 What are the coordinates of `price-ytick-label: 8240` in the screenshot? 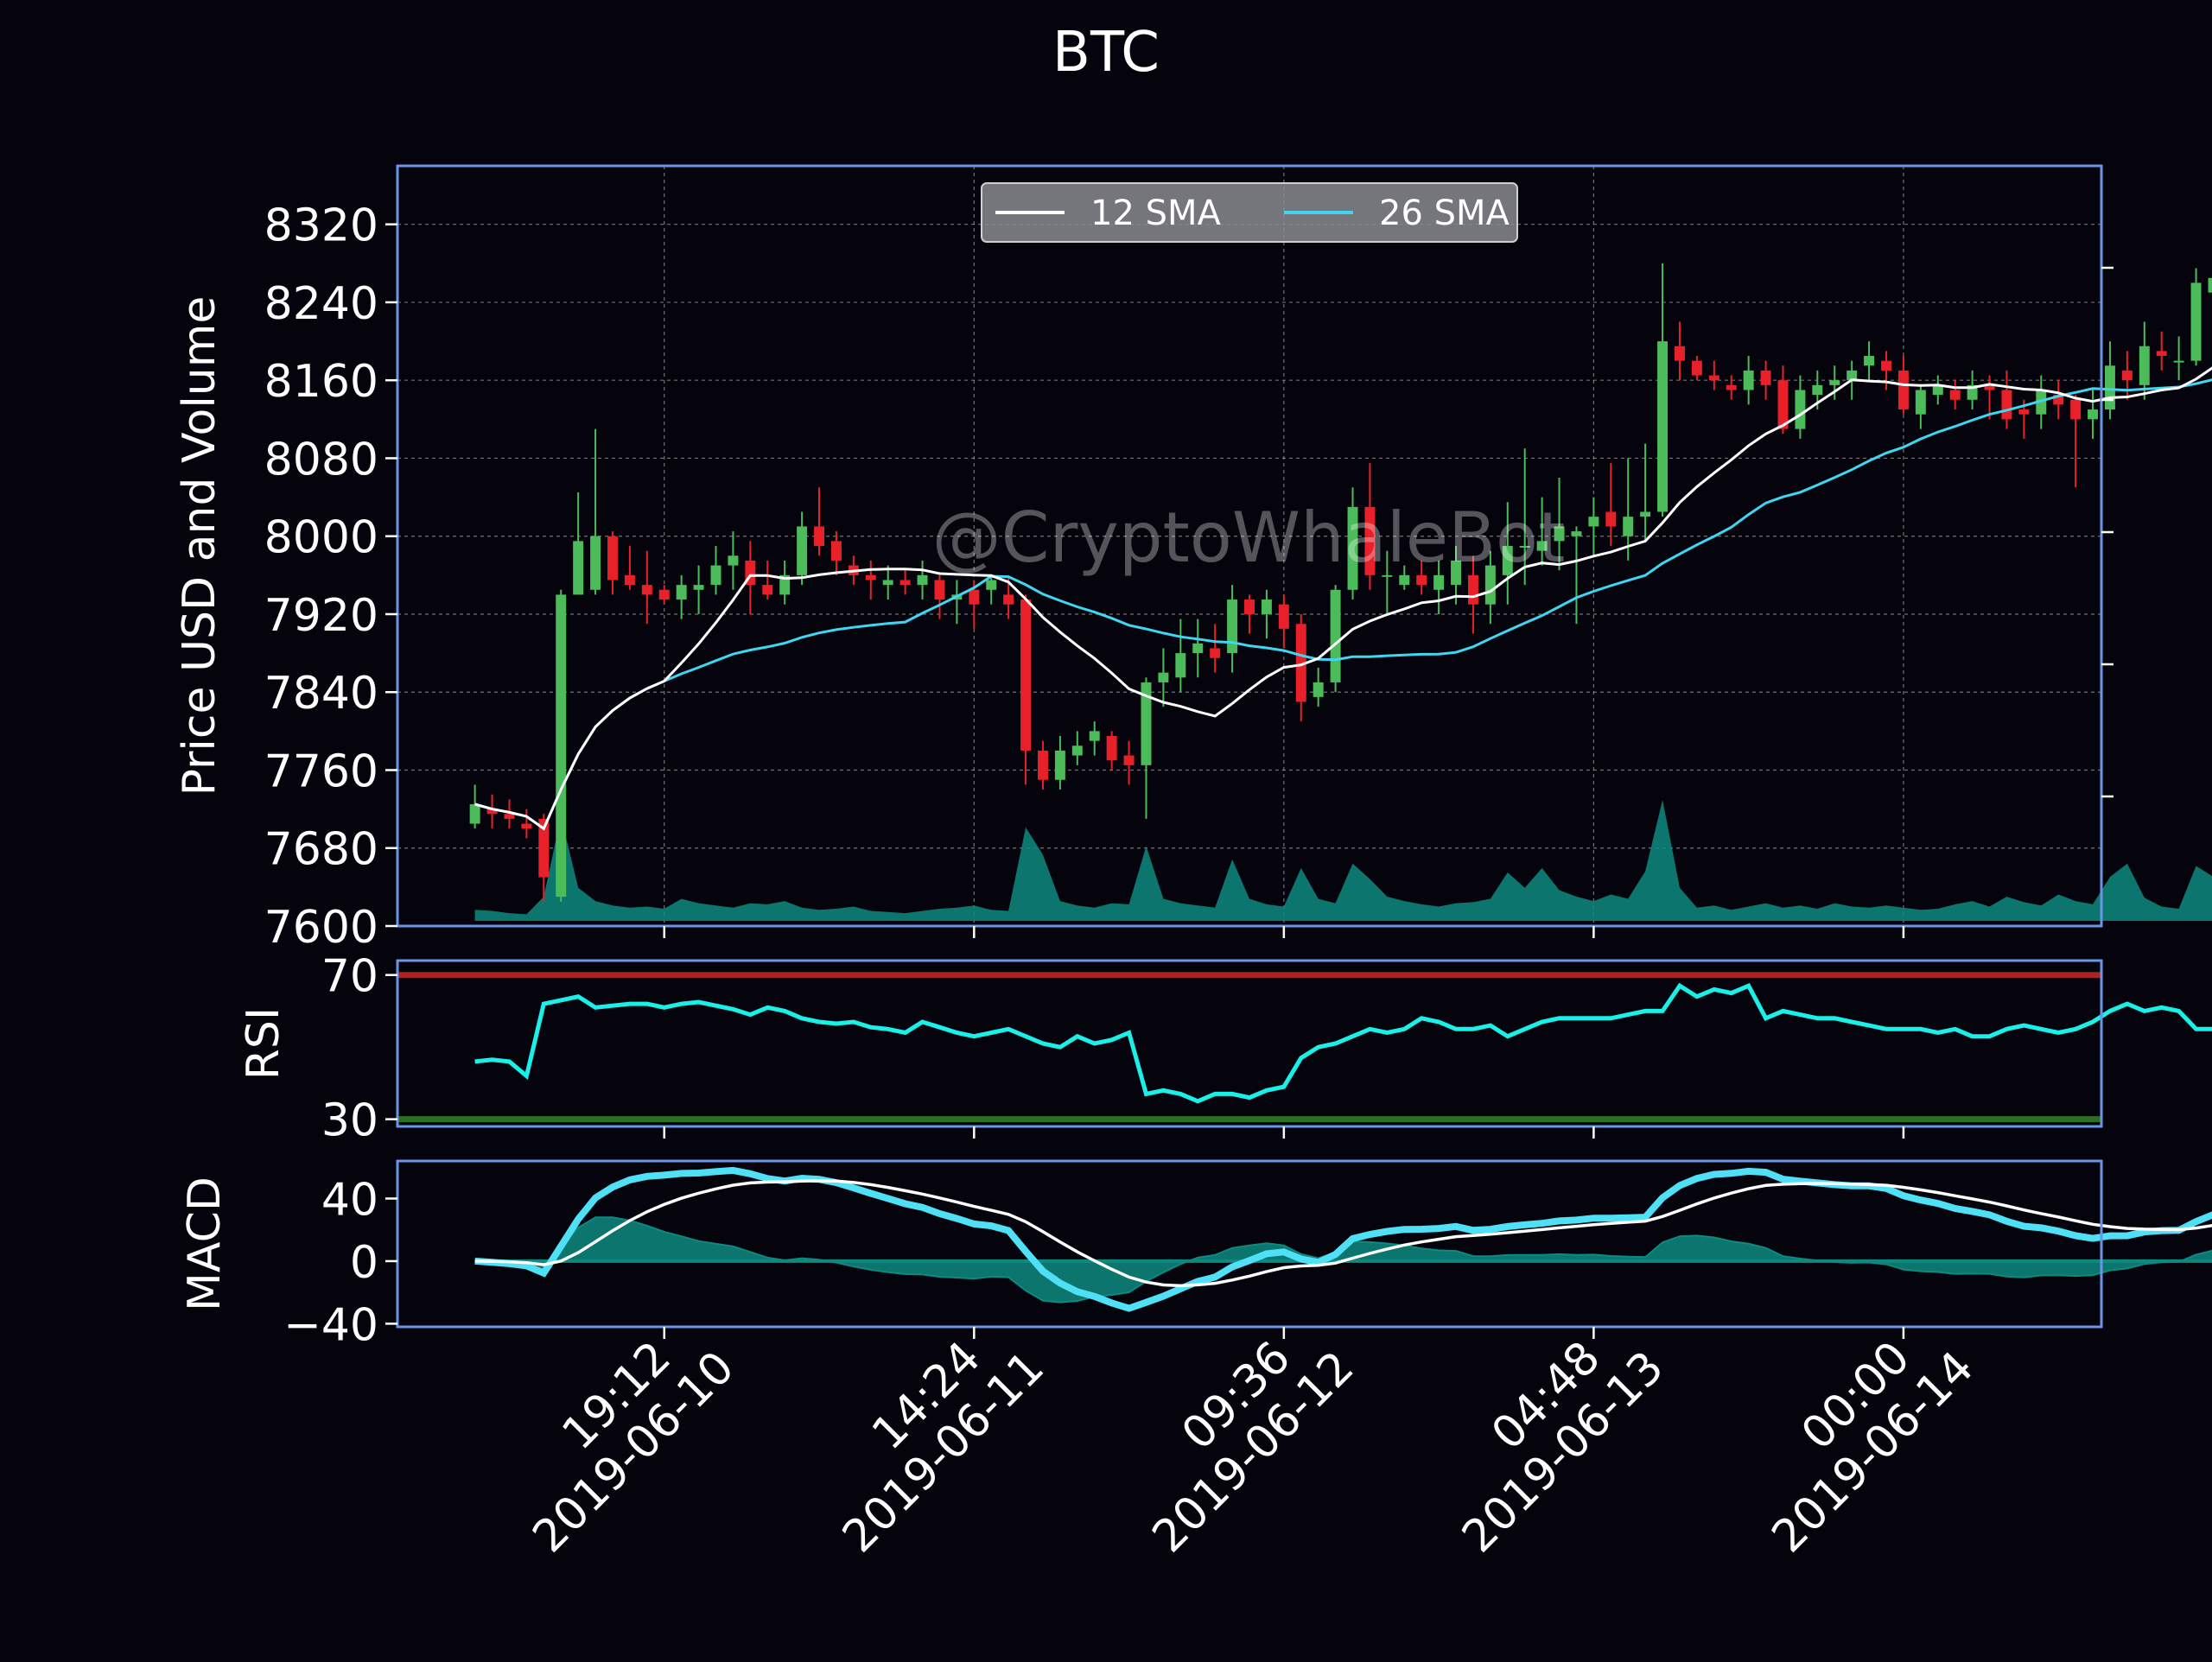 It's located at (321, 304).